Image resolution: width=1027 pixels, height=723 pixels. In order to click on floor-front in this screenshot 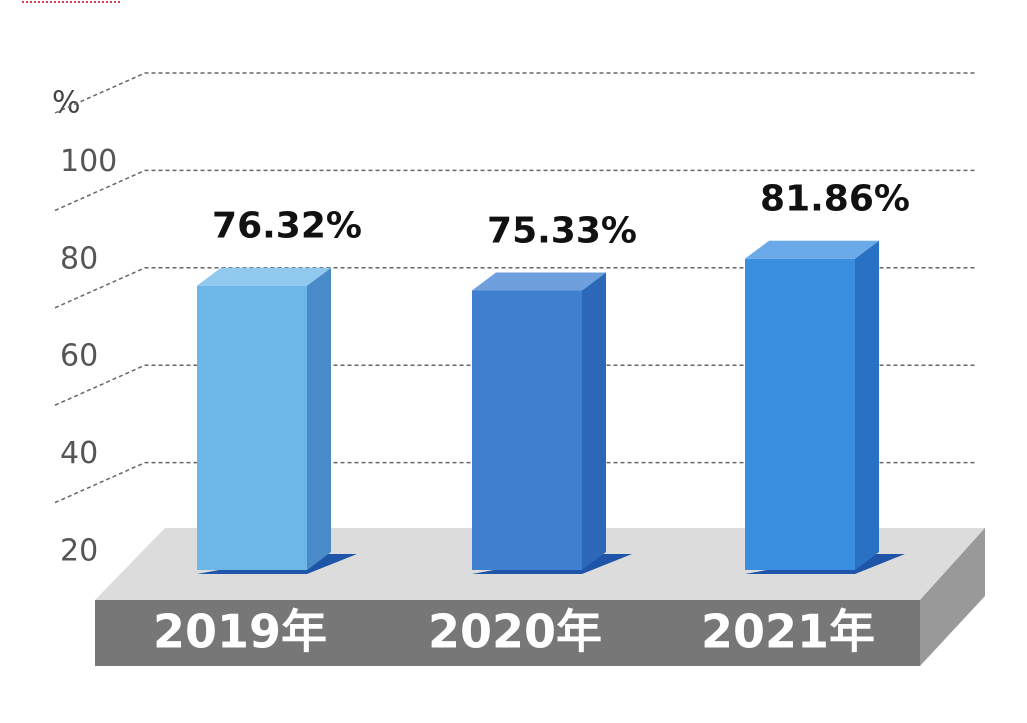, I will do `click(507, 633)`.